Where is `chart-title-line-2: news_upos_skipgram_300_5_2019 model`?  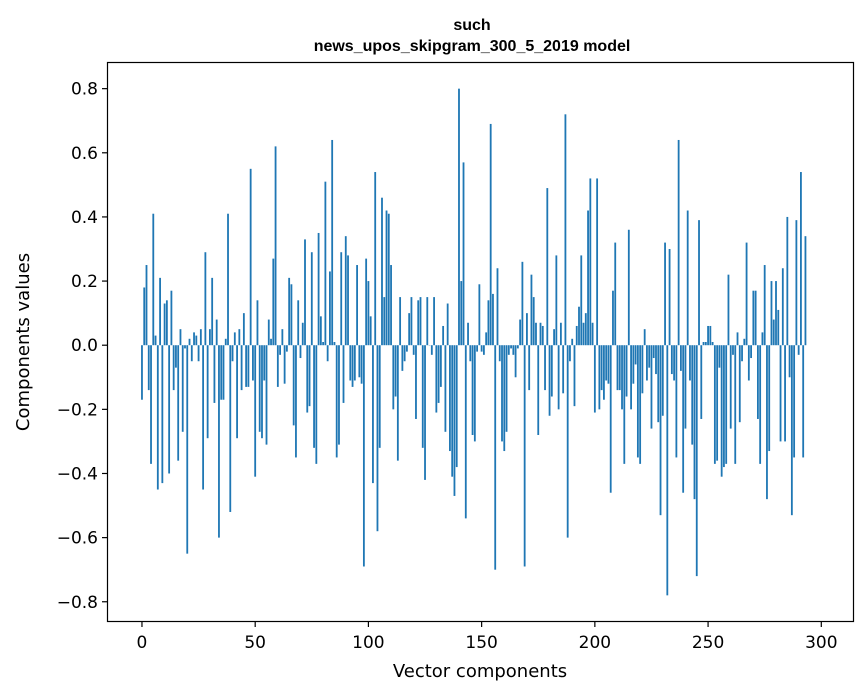
chart-title-line-2: news_upos_skipgram_300_5_2019 model is located at coordinates (472, 46).